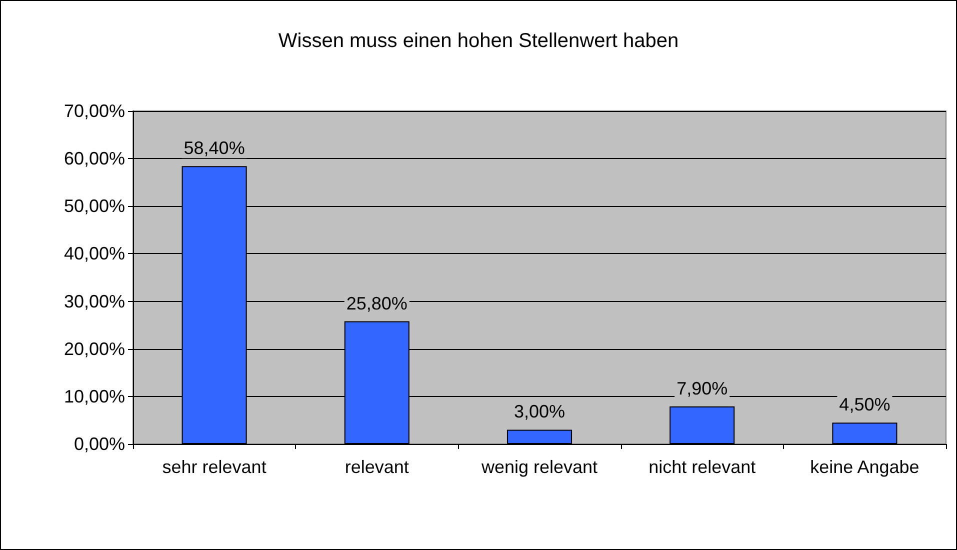 The width and height of the screenshot is (957, 550). What do you see at coordinates (94, 111) in the screenshot?
I see `y-tick-label: 70,00%` at bounding box center [94, 111].